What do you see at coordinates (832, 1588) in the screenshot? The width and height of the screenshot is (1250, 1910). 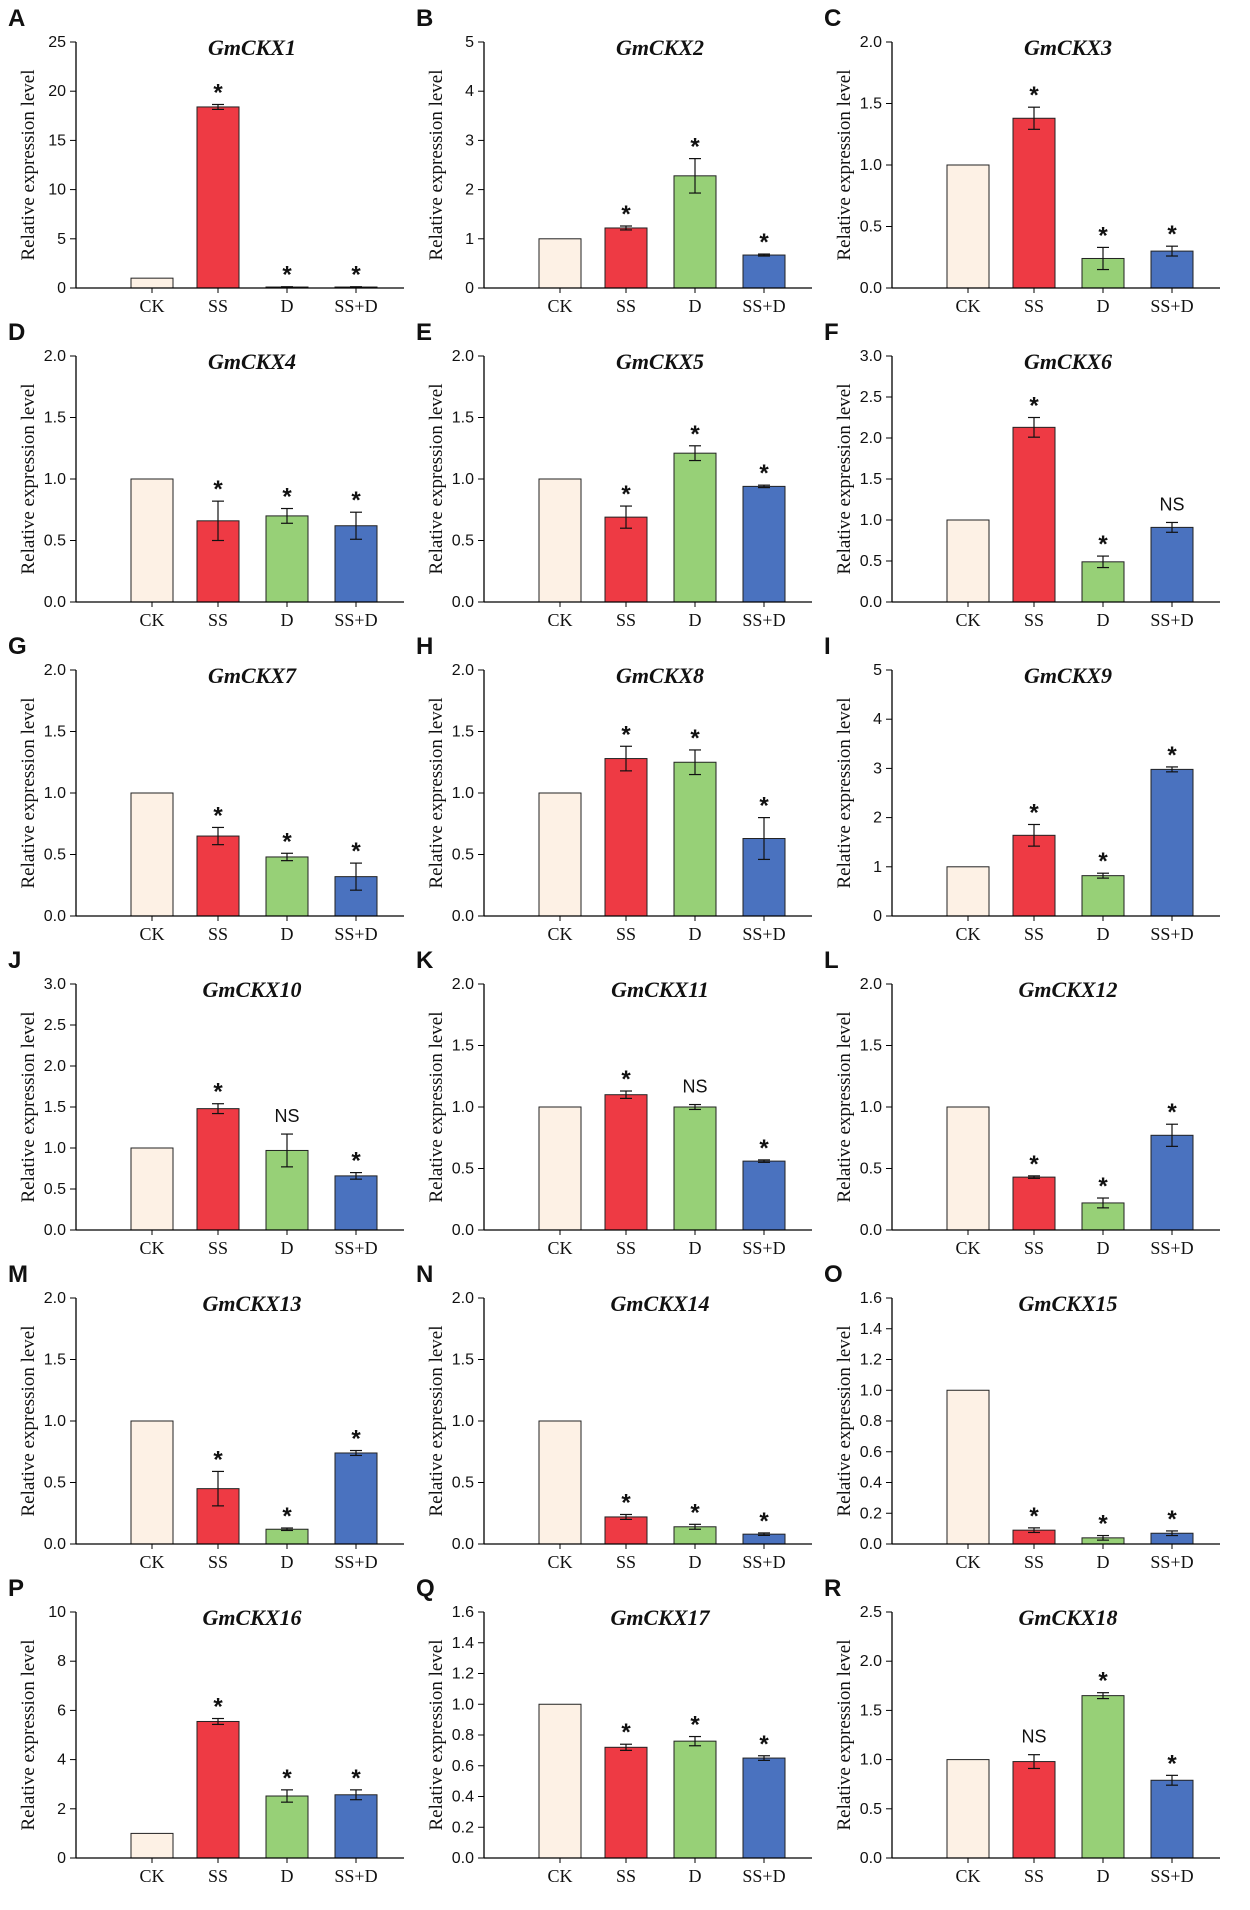 I see `panel-letter: R` at bounding box center [832, 1588].